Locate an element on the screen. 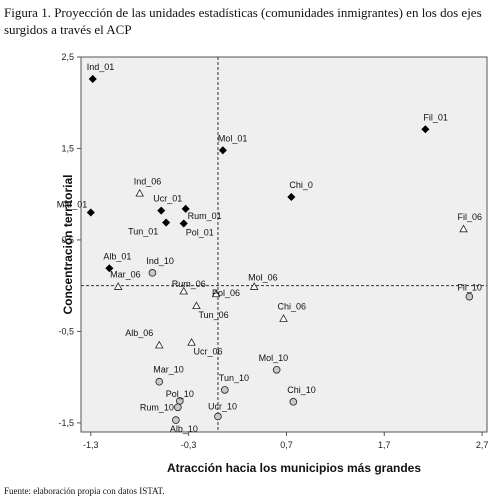  point-label-ind-01: Ind_01 is located at coordinates (101, 67).